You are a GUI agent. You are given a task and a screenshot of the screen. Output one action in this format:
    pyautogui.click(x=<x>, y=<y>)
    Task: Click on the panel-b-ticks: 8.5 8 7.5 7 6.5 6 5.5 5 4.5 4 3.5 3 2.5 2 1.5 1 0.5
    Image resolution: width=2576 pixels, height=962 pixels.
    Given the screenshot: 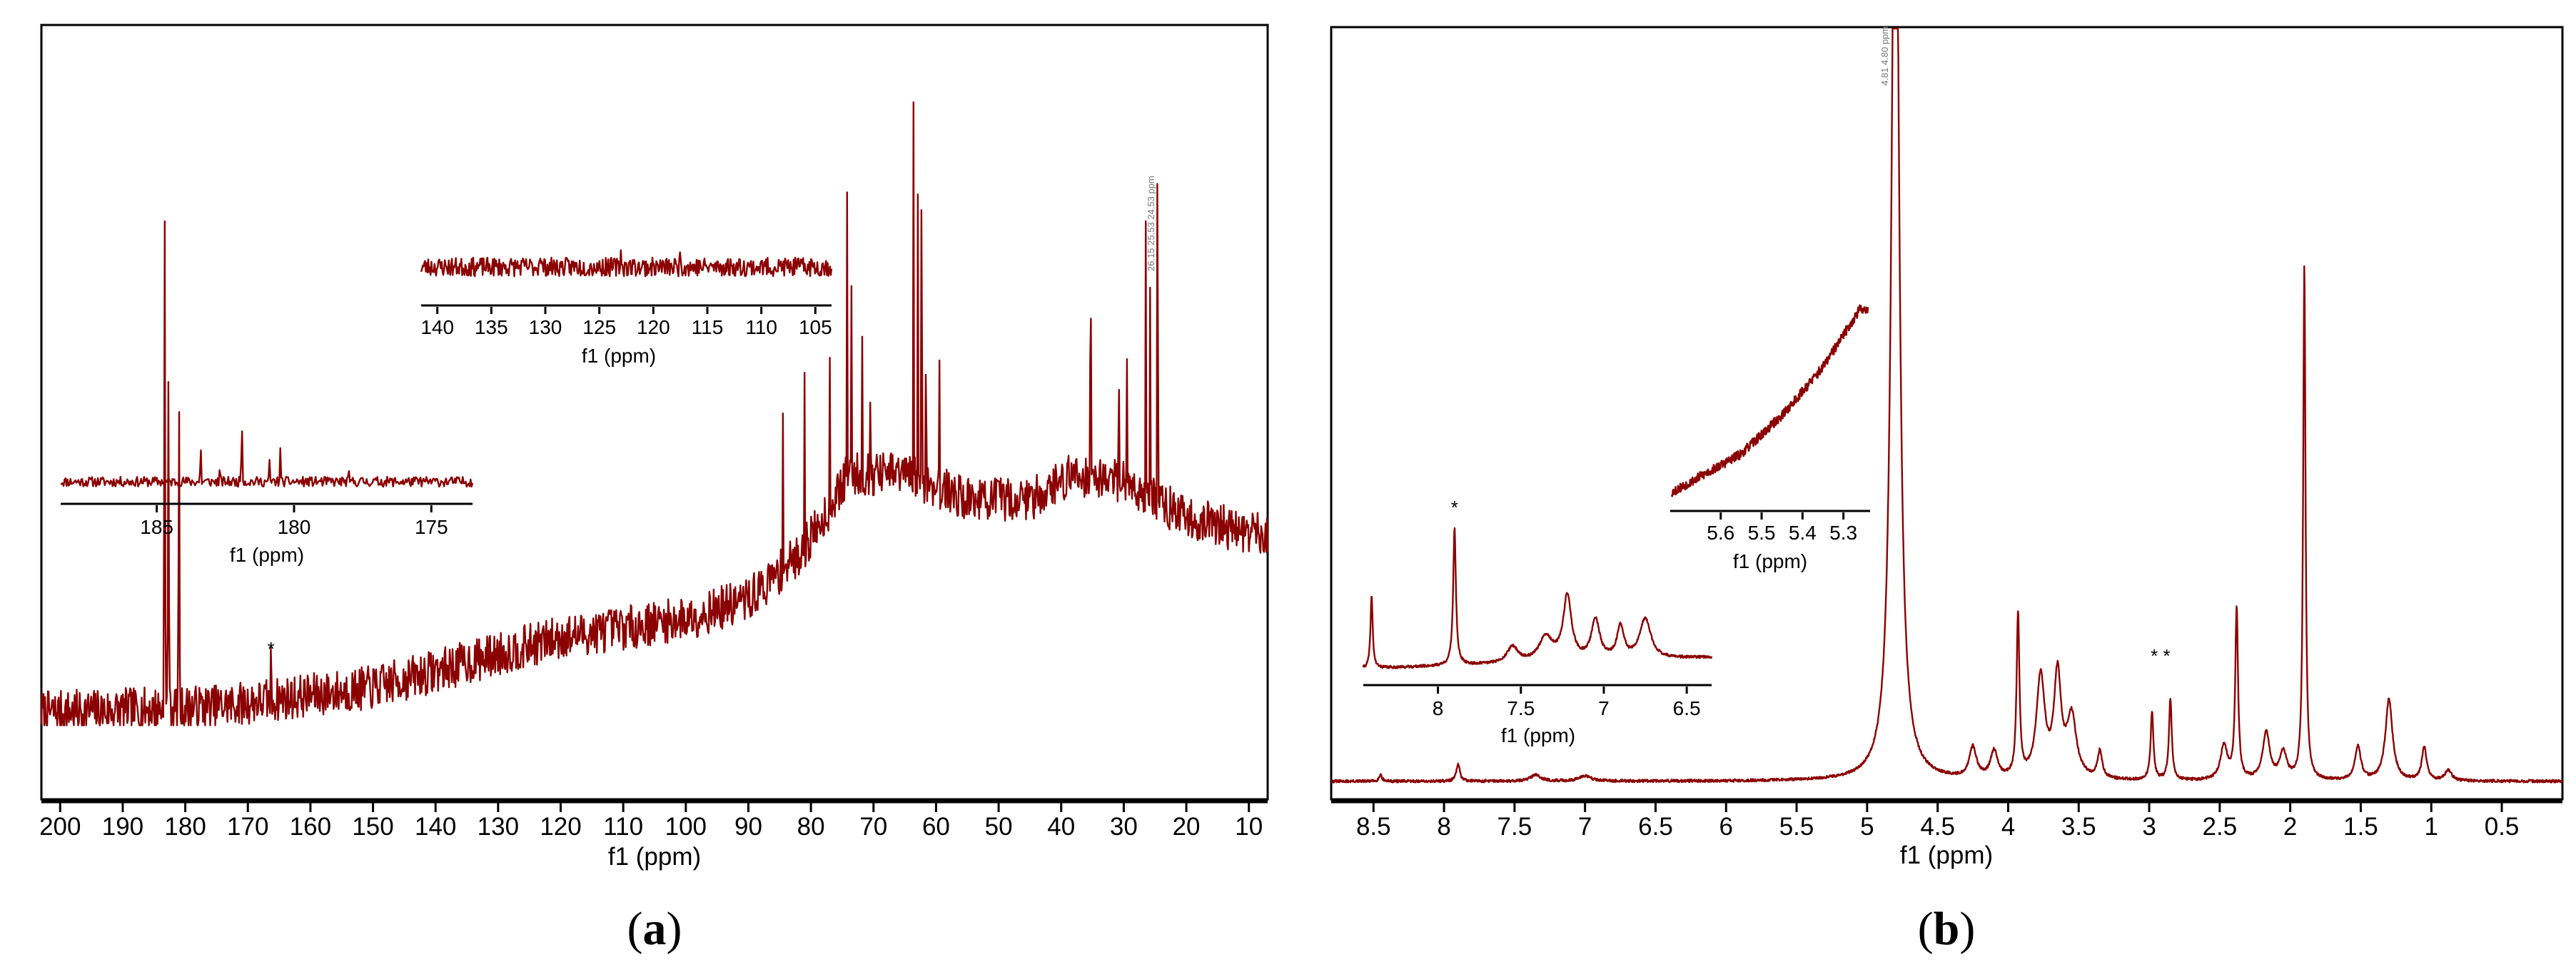 What is the action you would take?
    pyautogui.click(x=1937, y=822)
    